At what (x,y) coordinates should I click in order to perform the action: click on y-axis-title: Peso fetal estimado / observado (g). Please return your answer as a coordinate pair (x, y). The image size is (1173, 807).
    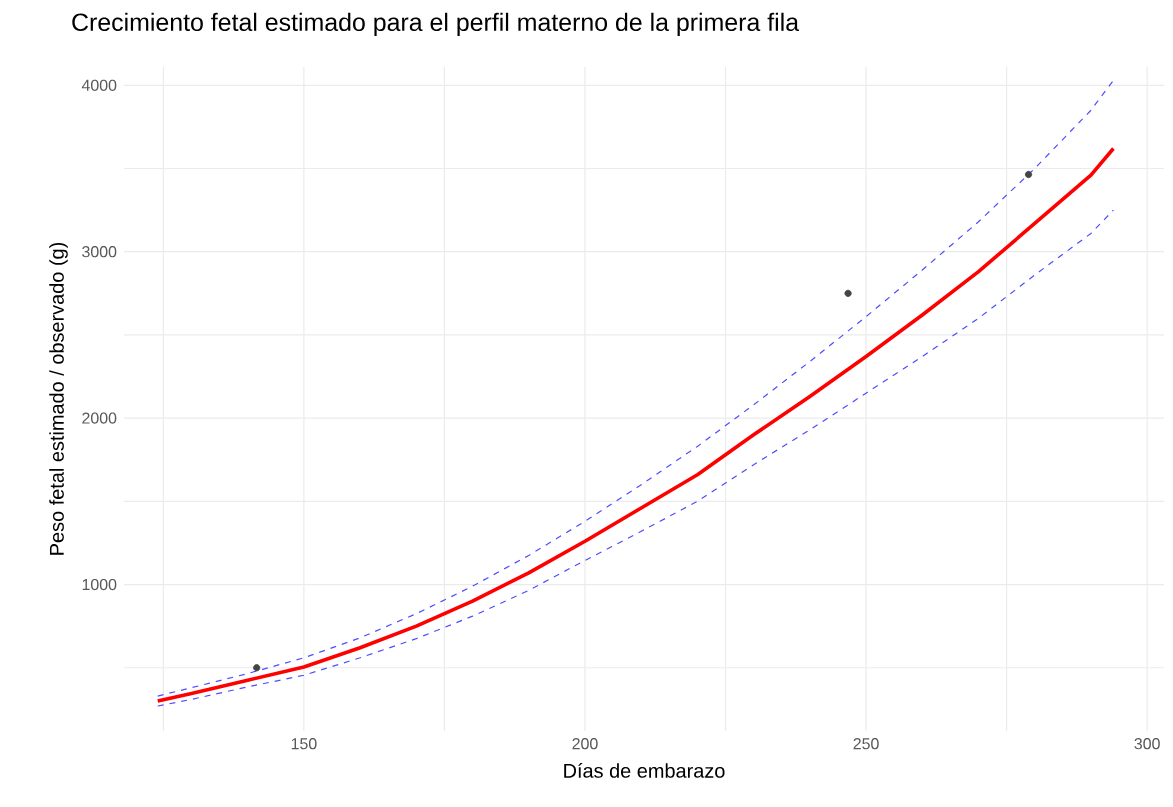
    Looking at the image, I should click on (58, 399).